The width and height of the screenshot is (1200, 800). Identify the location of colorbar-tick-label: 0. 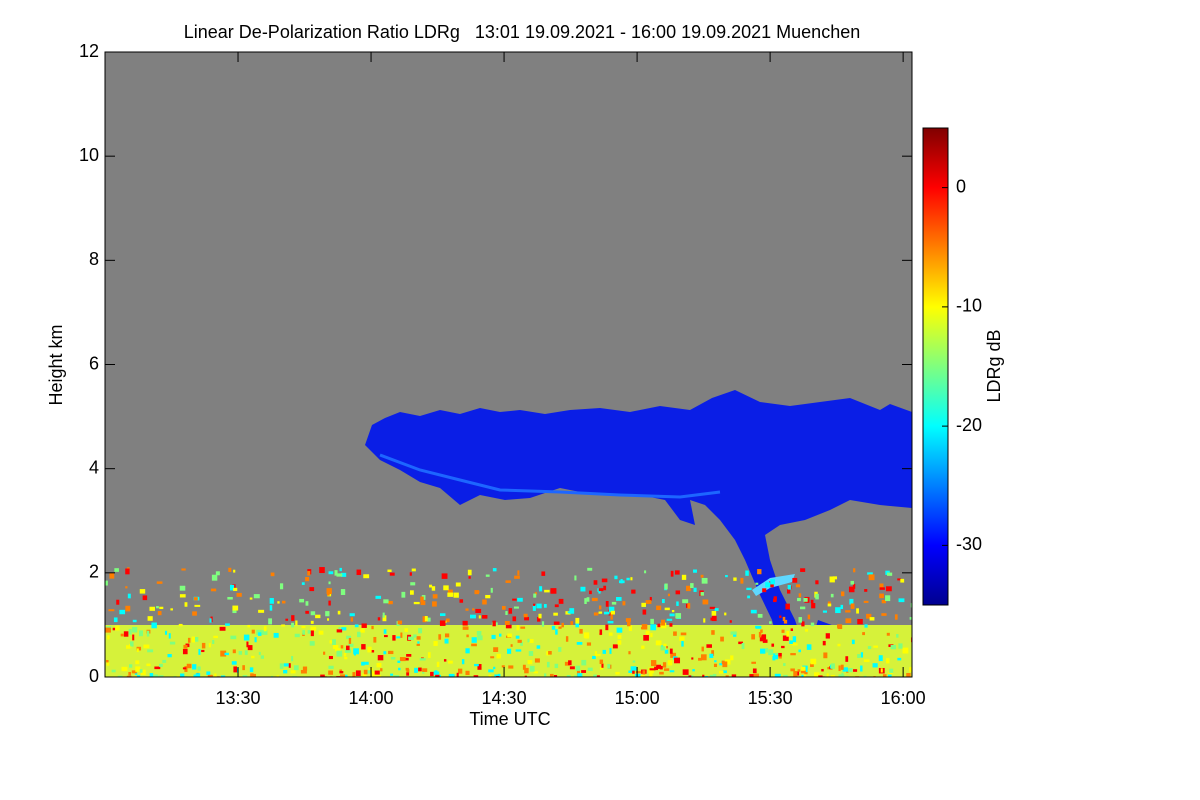
(961, 186).